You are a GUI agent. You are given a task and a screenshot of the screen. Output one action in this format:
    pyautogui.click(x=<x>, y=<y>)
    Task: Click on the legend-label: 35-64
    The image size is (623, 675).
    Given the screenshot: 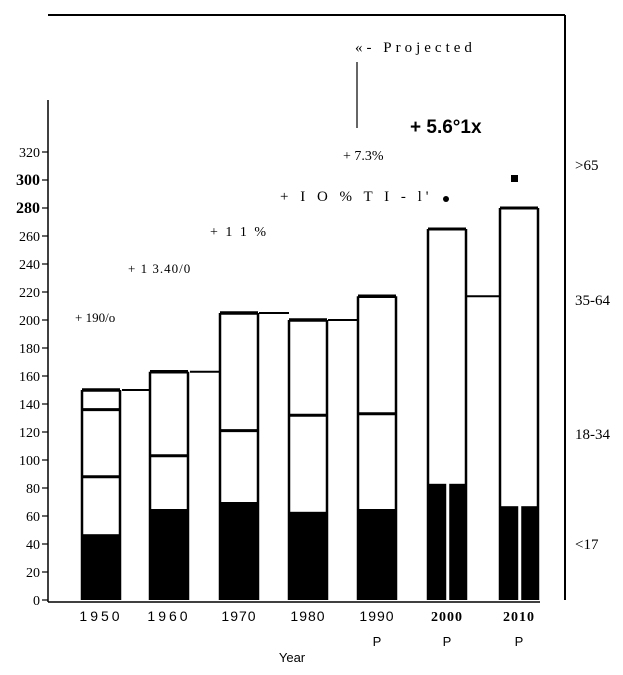 What is the action you would take?
    pyautogui.click(x=592, y=301)
    